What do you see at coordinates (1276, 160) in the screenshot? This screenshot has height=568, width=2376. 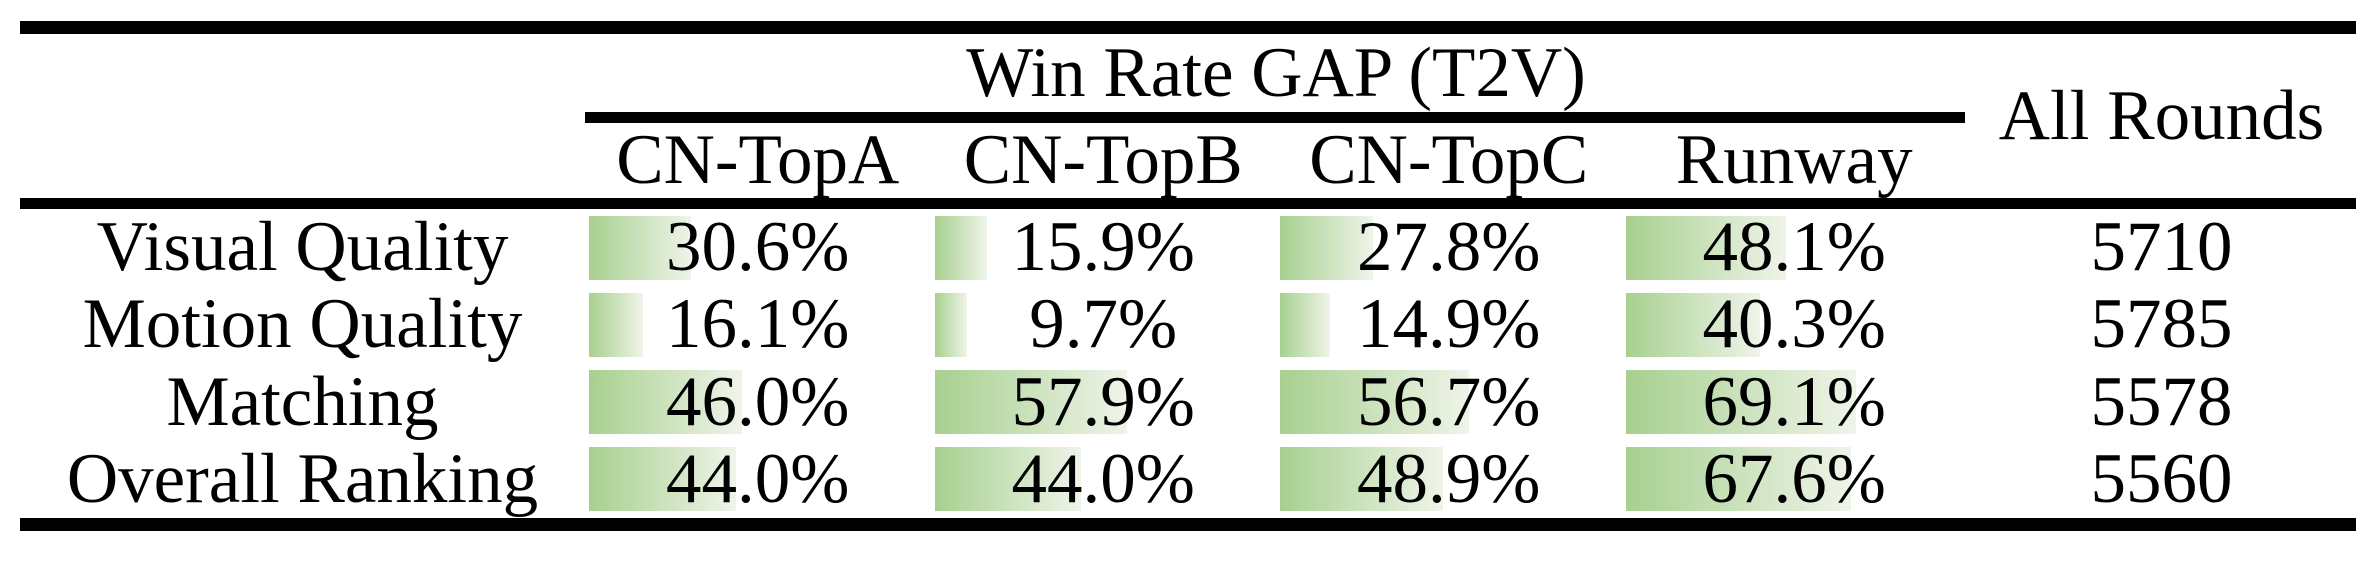 I see `column-headers-row: CN-TopA CN-TopB CN-TopC Runway` at bounding box center [1276, 160].